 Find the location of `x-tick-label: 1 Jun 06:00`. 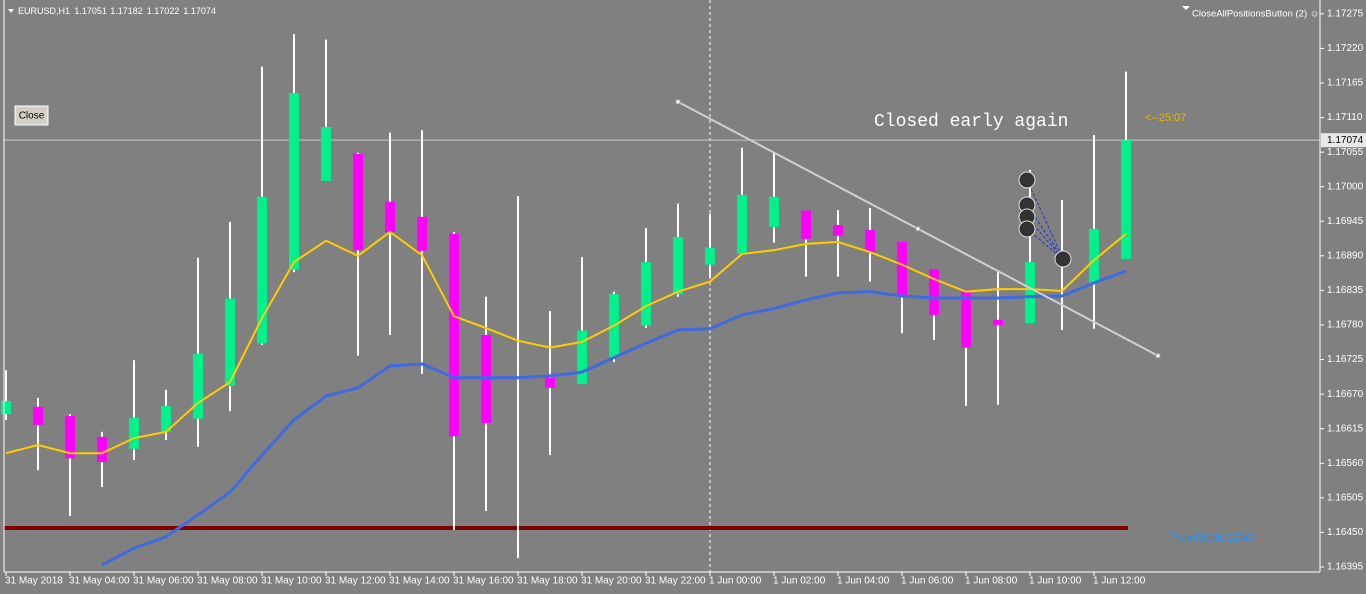

x-tick-label: 1 Jun 06:00 is located at coordinates (927, 581).